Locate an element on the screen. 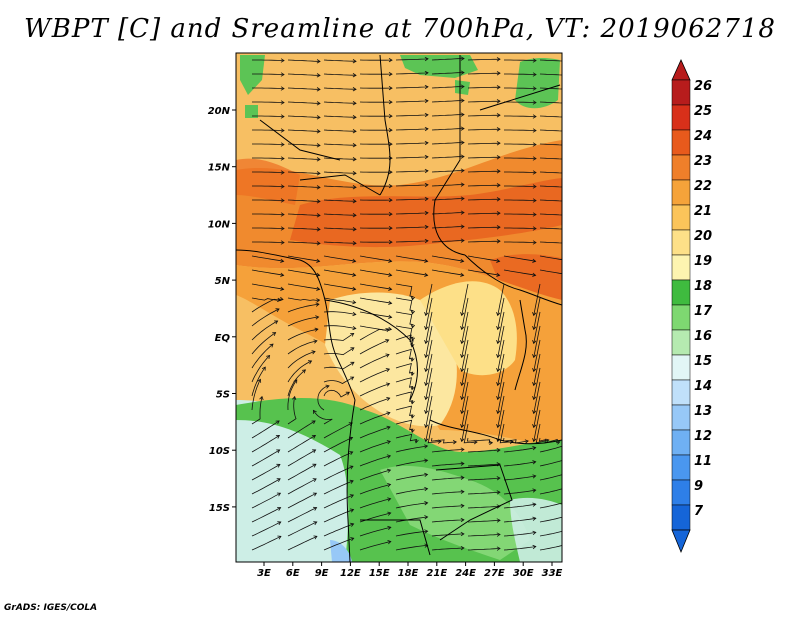  colorbar-label: 15 is located at coordinates (703, 361).